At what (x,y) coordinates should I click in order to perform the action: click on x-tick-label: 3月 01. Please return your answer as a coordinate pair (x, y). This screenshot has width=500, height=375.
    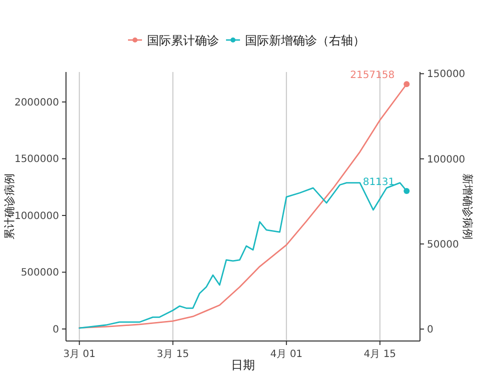
    Looking at the image, I should click on (79, 354).